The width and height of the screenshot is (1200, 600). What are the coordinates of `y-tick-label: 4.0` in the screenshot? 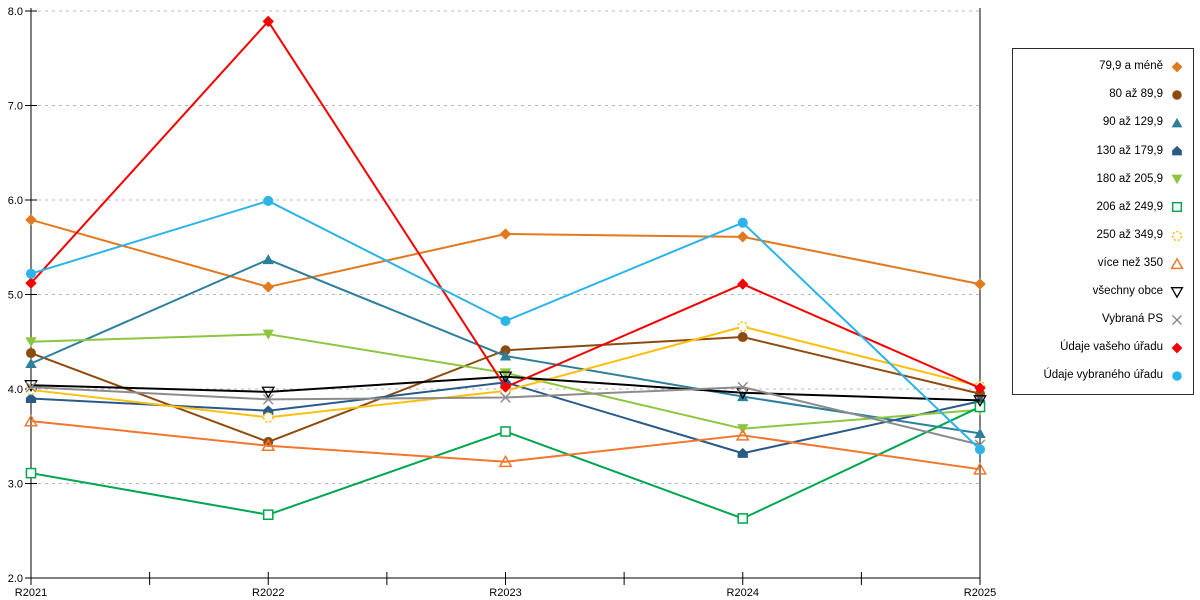 It's located at (15, 390).